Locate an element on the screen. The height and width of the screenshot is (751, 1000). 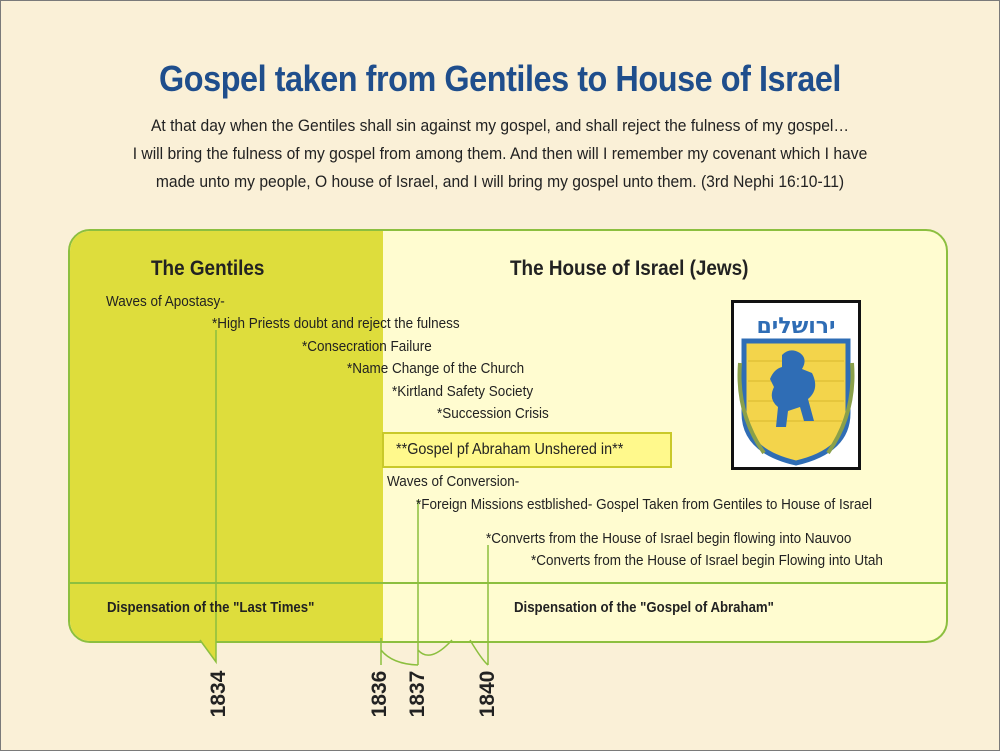
dispensation-last-times: Dispensation of the "Last Times" is located at coordinates (211, 607).